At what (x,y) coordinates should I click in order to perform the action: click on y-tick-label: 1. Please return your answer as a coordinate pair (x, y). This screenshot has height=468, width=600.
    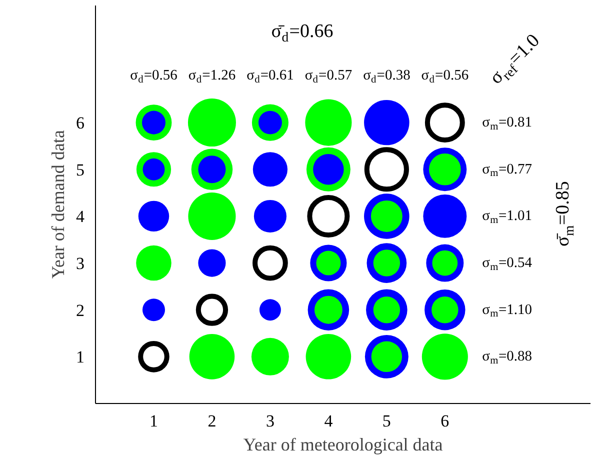
    Looking at the image, I should click on (80, 357).